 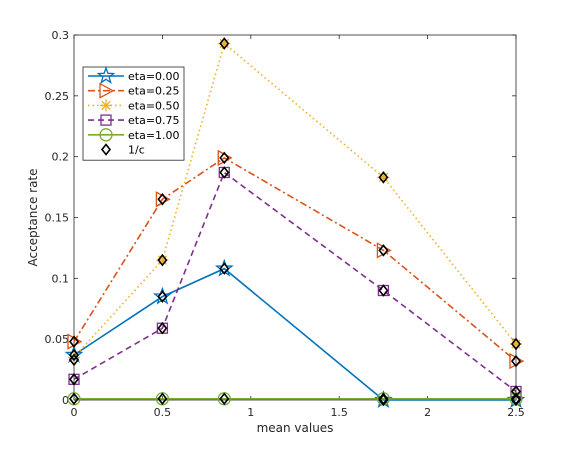 I want to click on legend-item: eta=0.50, so click(x=134, y=105).